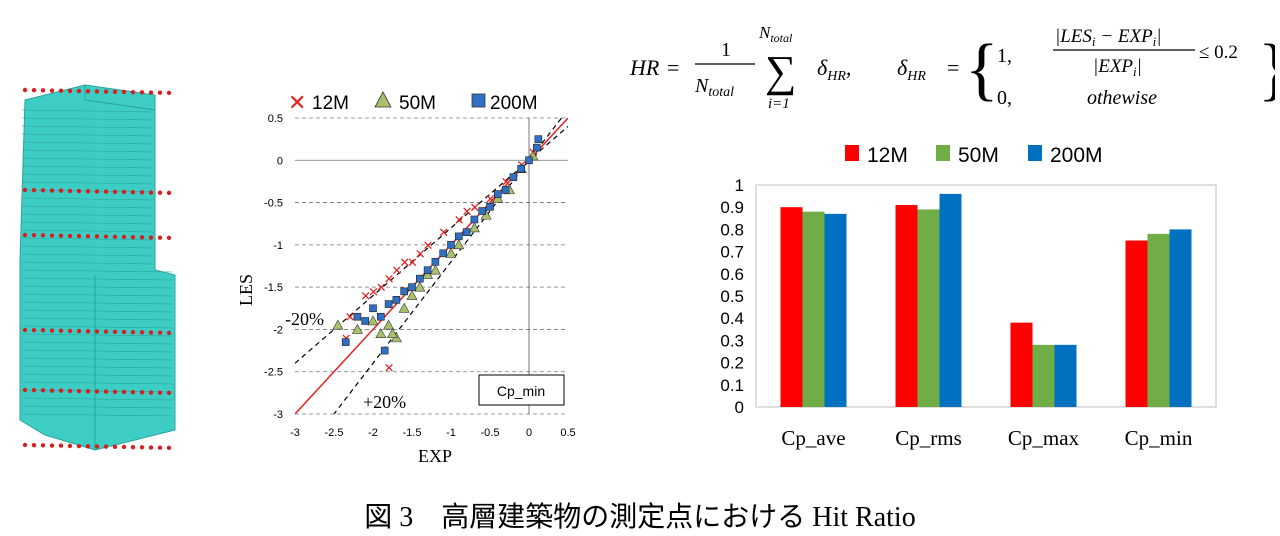 The height and width of the screenshot is (536, 1280). I want to click on measurement-points, so click(97, 269).